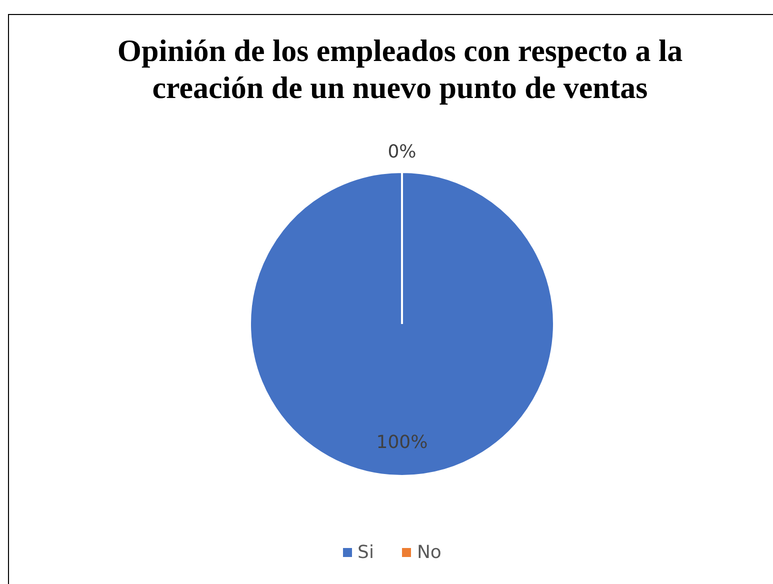 Image resolution: width=773 pixels, height=584 pixels. What do you see at coordinates (429, 552) in the screenshot?
I see `legend-label: No` at bounding box center [429, 552].